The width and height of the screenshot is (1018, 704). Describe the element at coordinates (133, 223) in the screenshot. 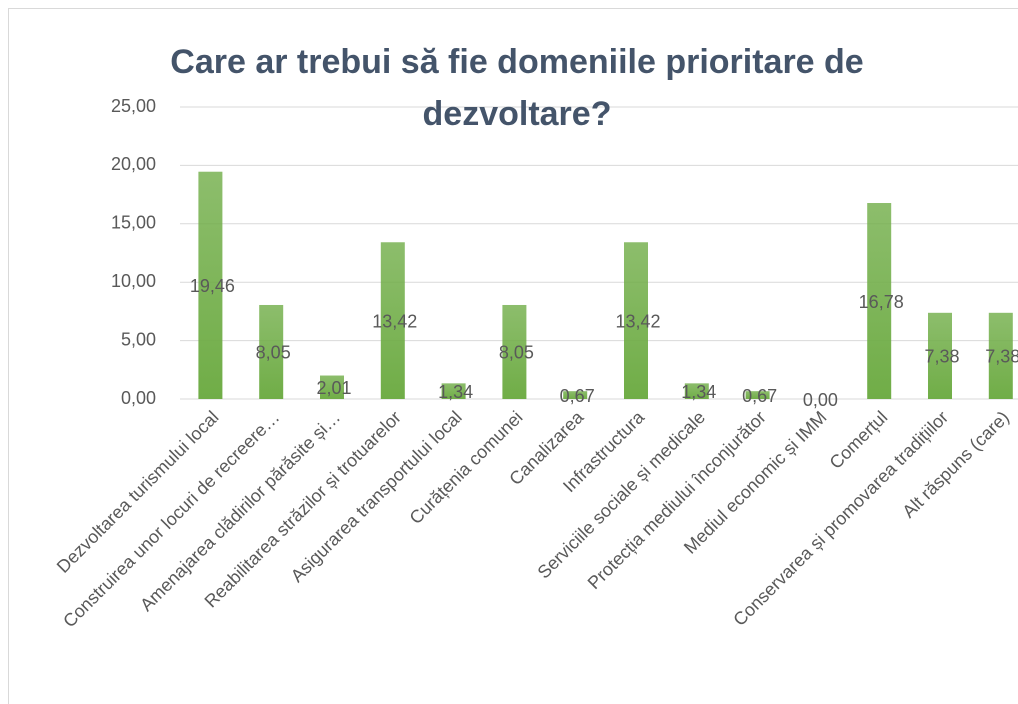

I see `y-tick-label: 15,00` at that location.